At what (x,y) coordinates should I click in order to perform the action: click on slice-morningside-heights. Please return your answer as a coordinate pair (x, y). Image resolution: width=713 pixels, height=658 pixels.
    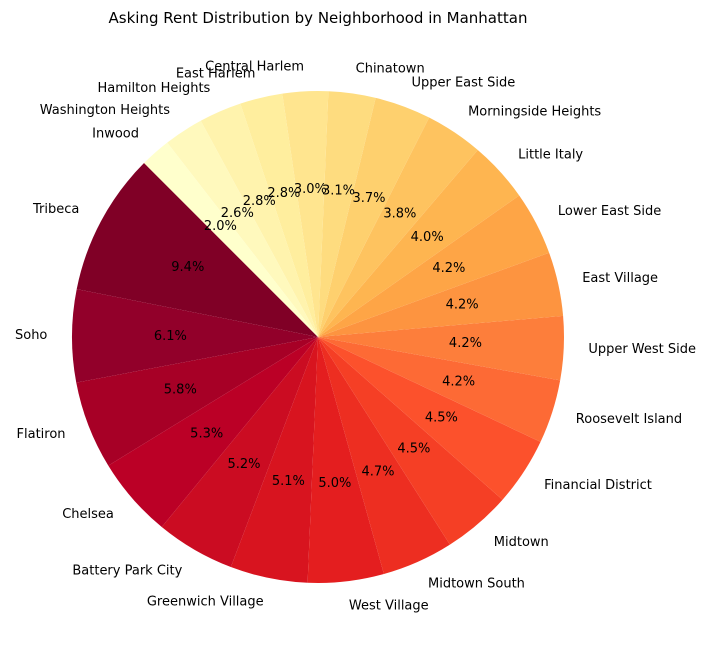
    Looking at the image, I should click on (398, 227).